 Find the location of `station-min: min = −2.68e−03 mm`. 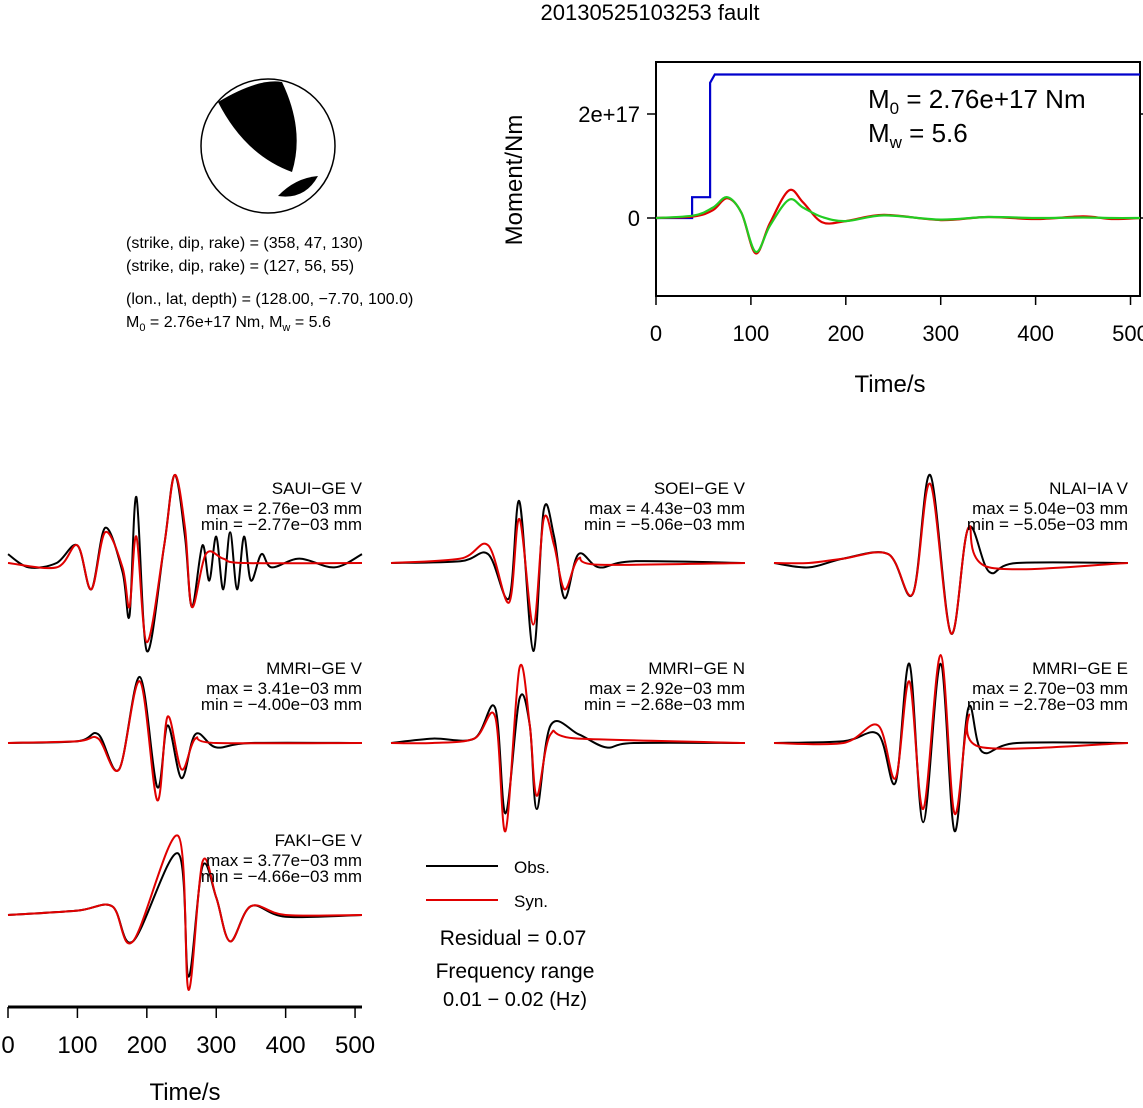

station-min: min = −2.68e−03 mm is located at coordinates (664, 704).